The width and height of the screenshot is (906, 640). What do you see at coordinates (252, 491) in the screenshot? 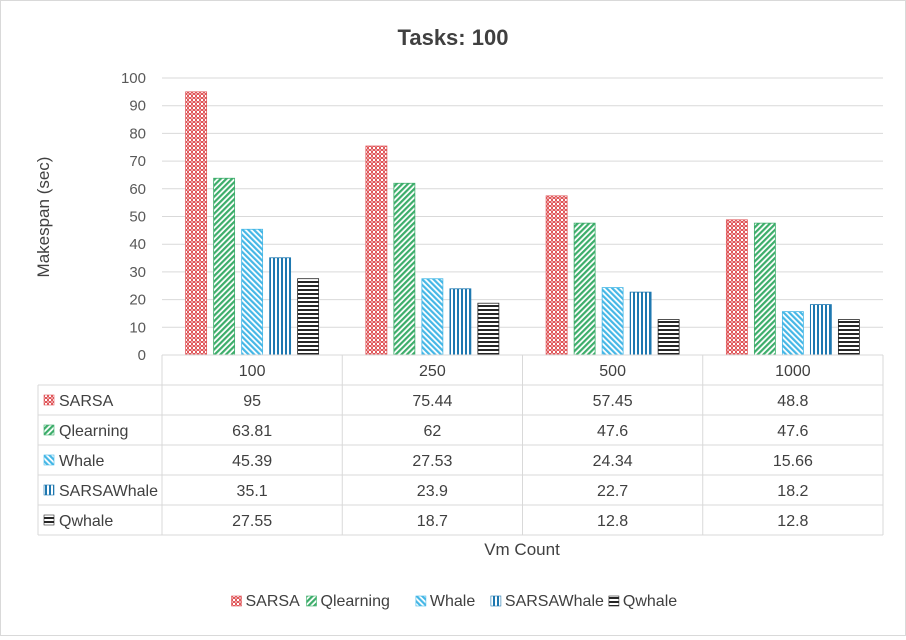
I see `table-cell: 35.1` at bounding box center [252, 491].